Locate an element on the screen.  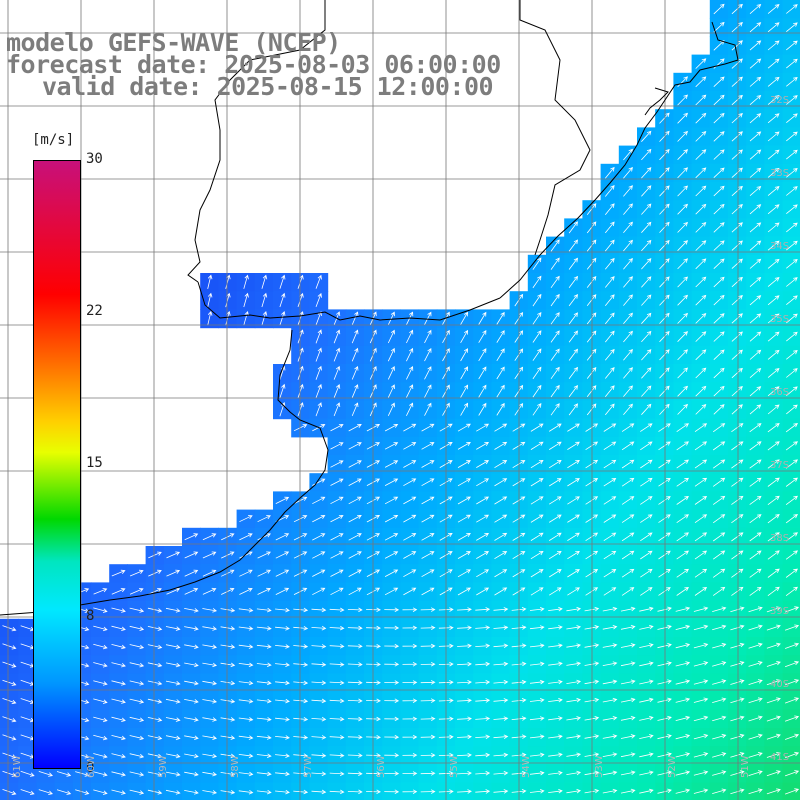
longitude-label: 60W is located at coordinates (91, 766).